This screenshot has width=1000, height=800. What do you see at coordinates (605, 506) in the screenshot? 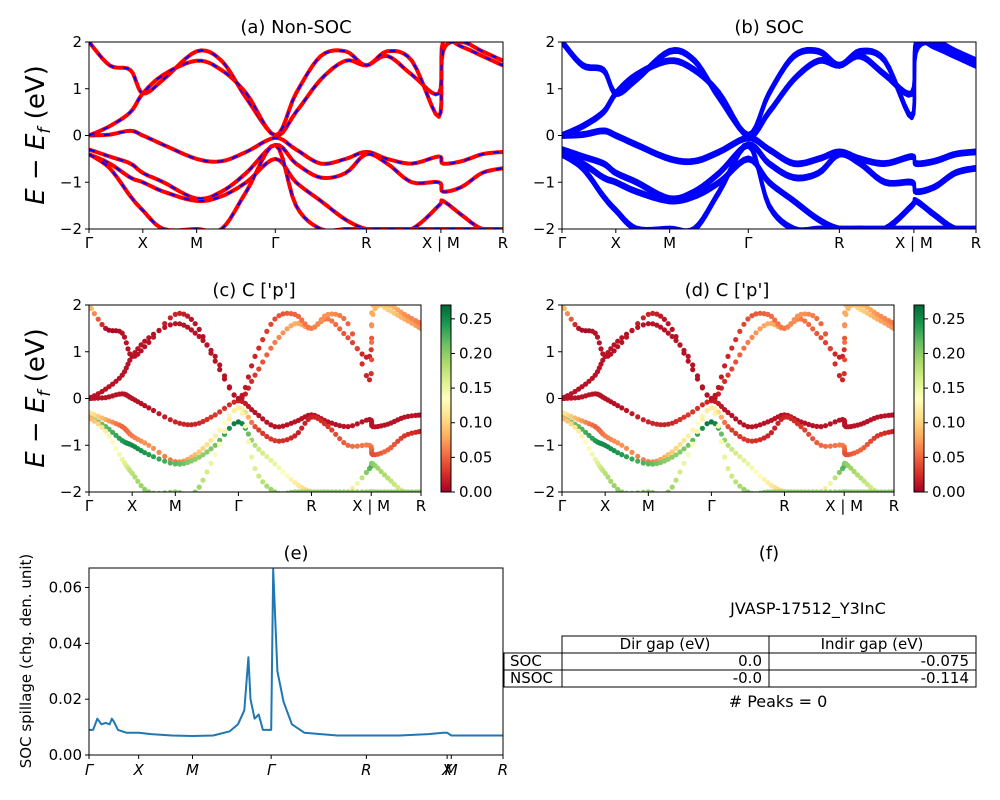
I see `panel-d-xtick-label: X` at bounding box center [605, 506].